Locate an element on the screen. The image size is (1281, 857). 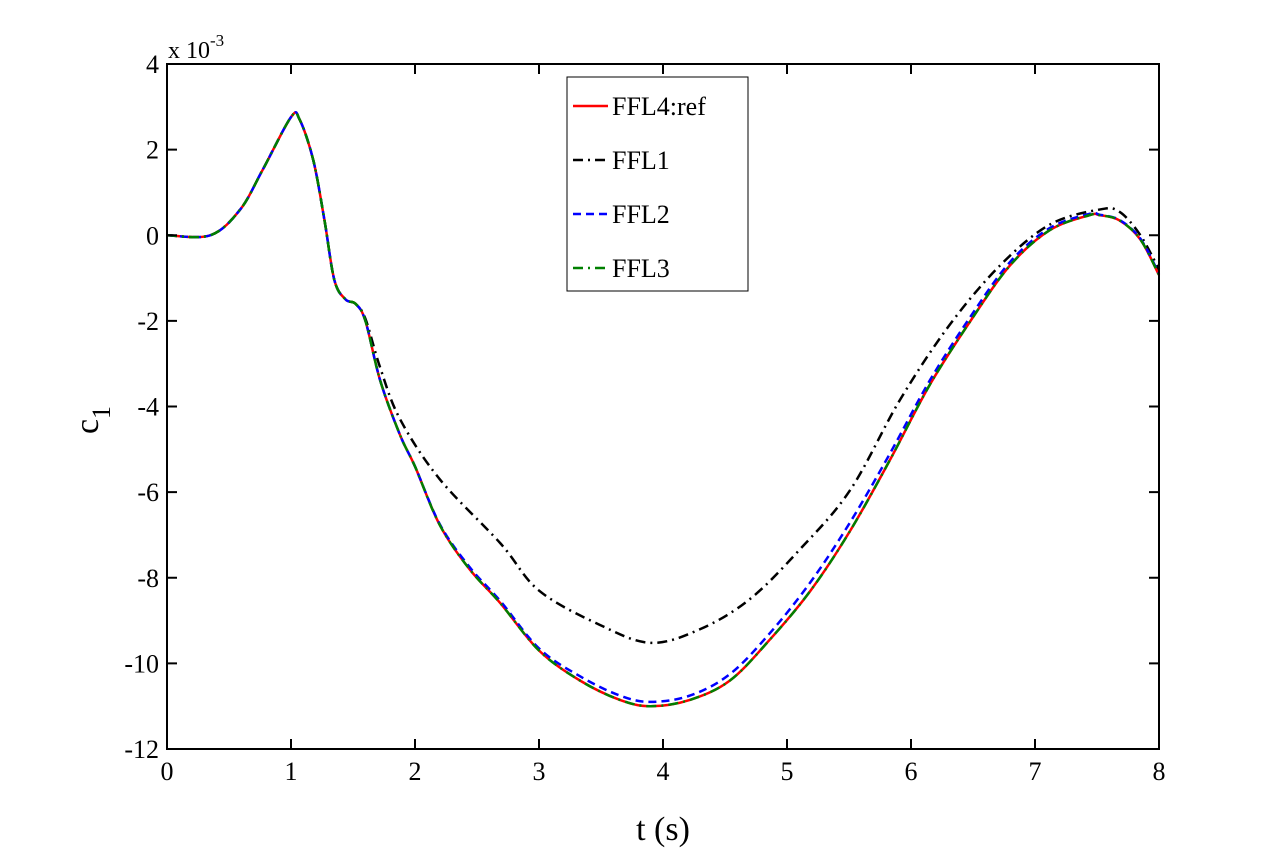
legend-label: FFL4:ref is located at coordinates (659, 106).